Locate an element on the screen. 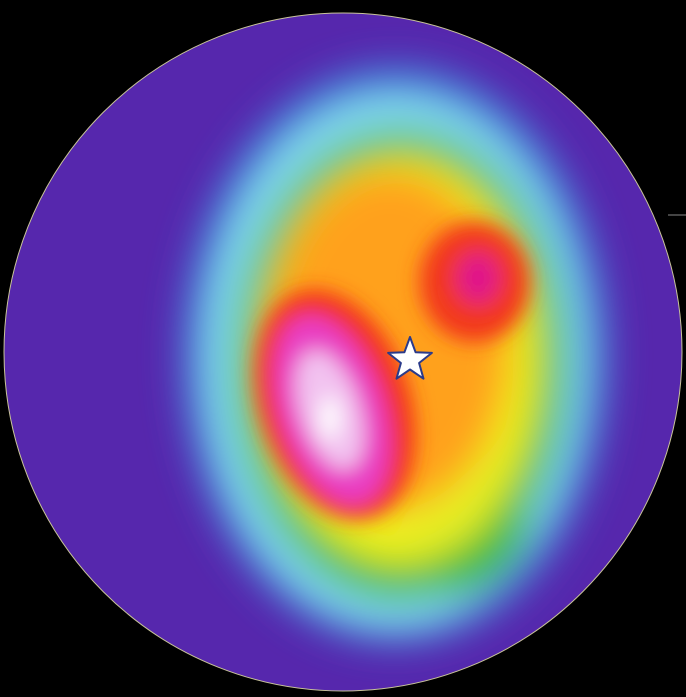 This screenshot has width=686, height=697. blob-magenta-right is located at coordinates (478, 278).